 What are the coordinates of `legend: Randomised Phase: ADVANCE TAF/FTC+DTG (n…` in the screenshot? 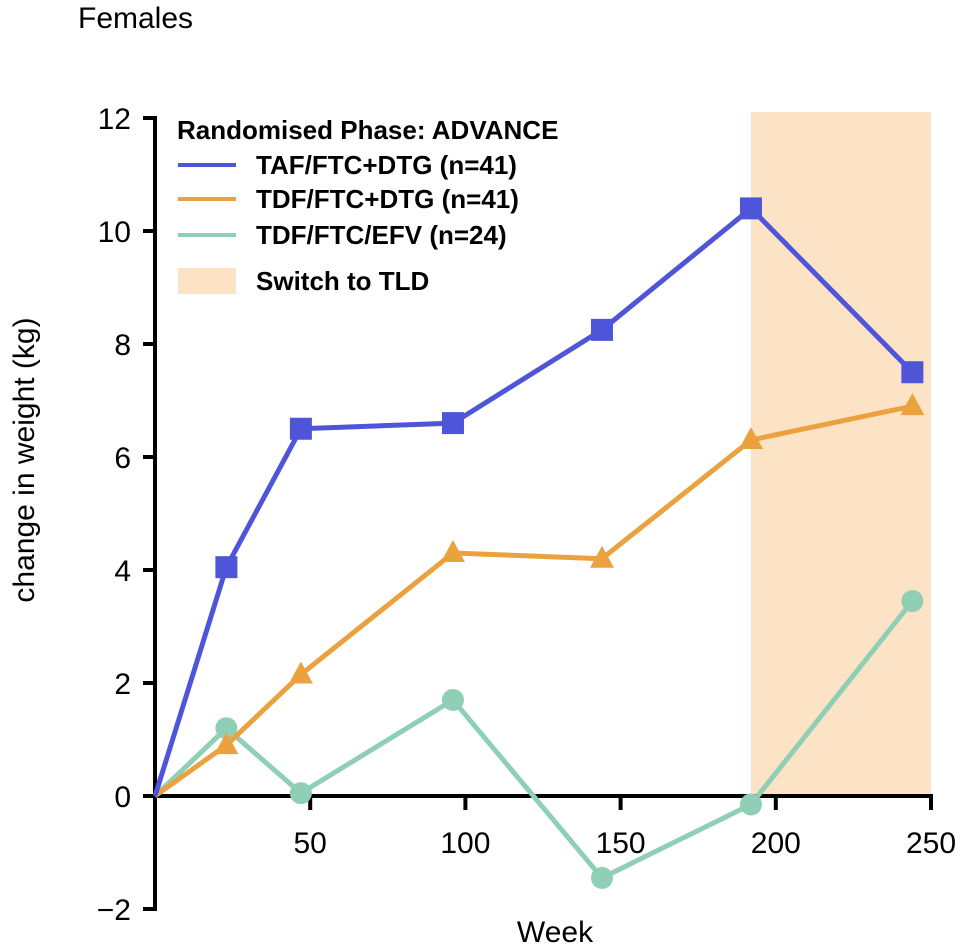 It's located at (367, 205).